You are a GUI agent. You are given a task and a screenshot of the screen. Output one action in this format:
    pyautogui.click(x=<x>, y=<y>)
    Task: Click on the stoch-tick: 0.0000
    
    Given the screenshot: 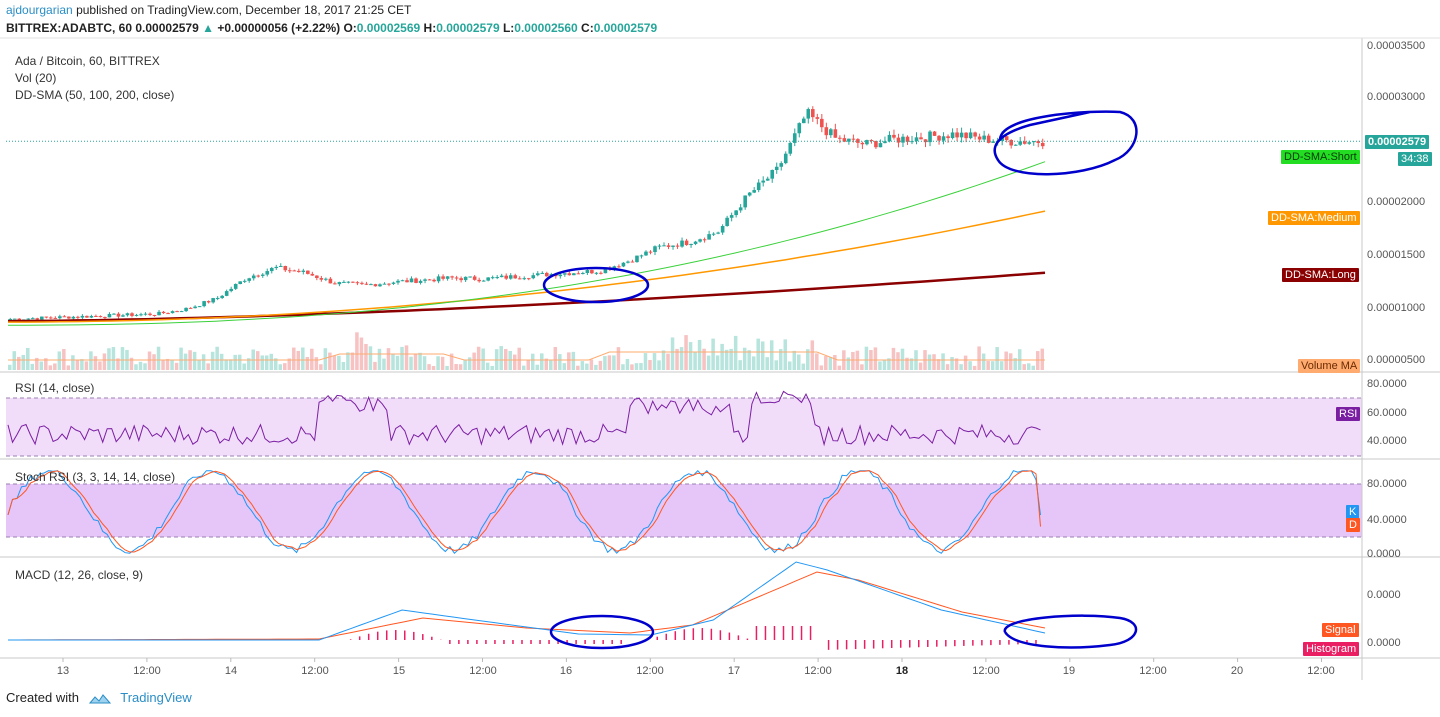 What is the action you would take?
    pyautogui.click(x=1384, y=554)
    